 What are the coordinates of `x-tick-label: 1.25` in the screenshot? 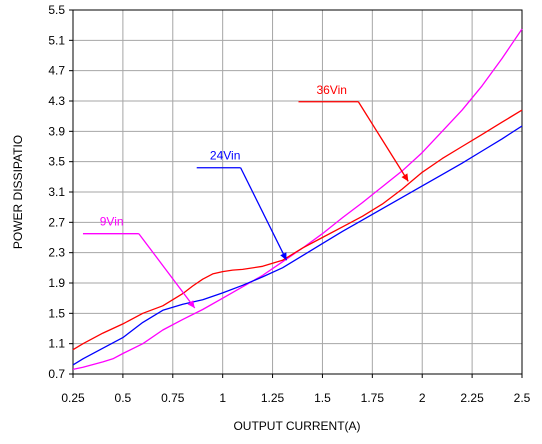 It's located at (273, 398).